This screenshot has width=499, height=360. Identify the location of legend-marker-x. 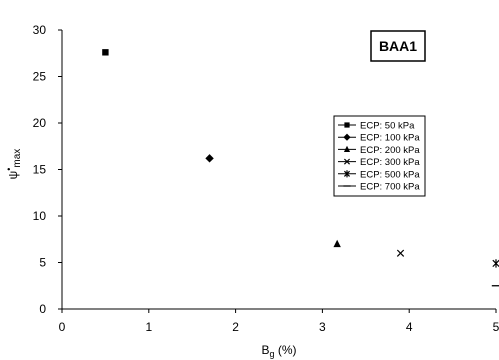
(347, 161).